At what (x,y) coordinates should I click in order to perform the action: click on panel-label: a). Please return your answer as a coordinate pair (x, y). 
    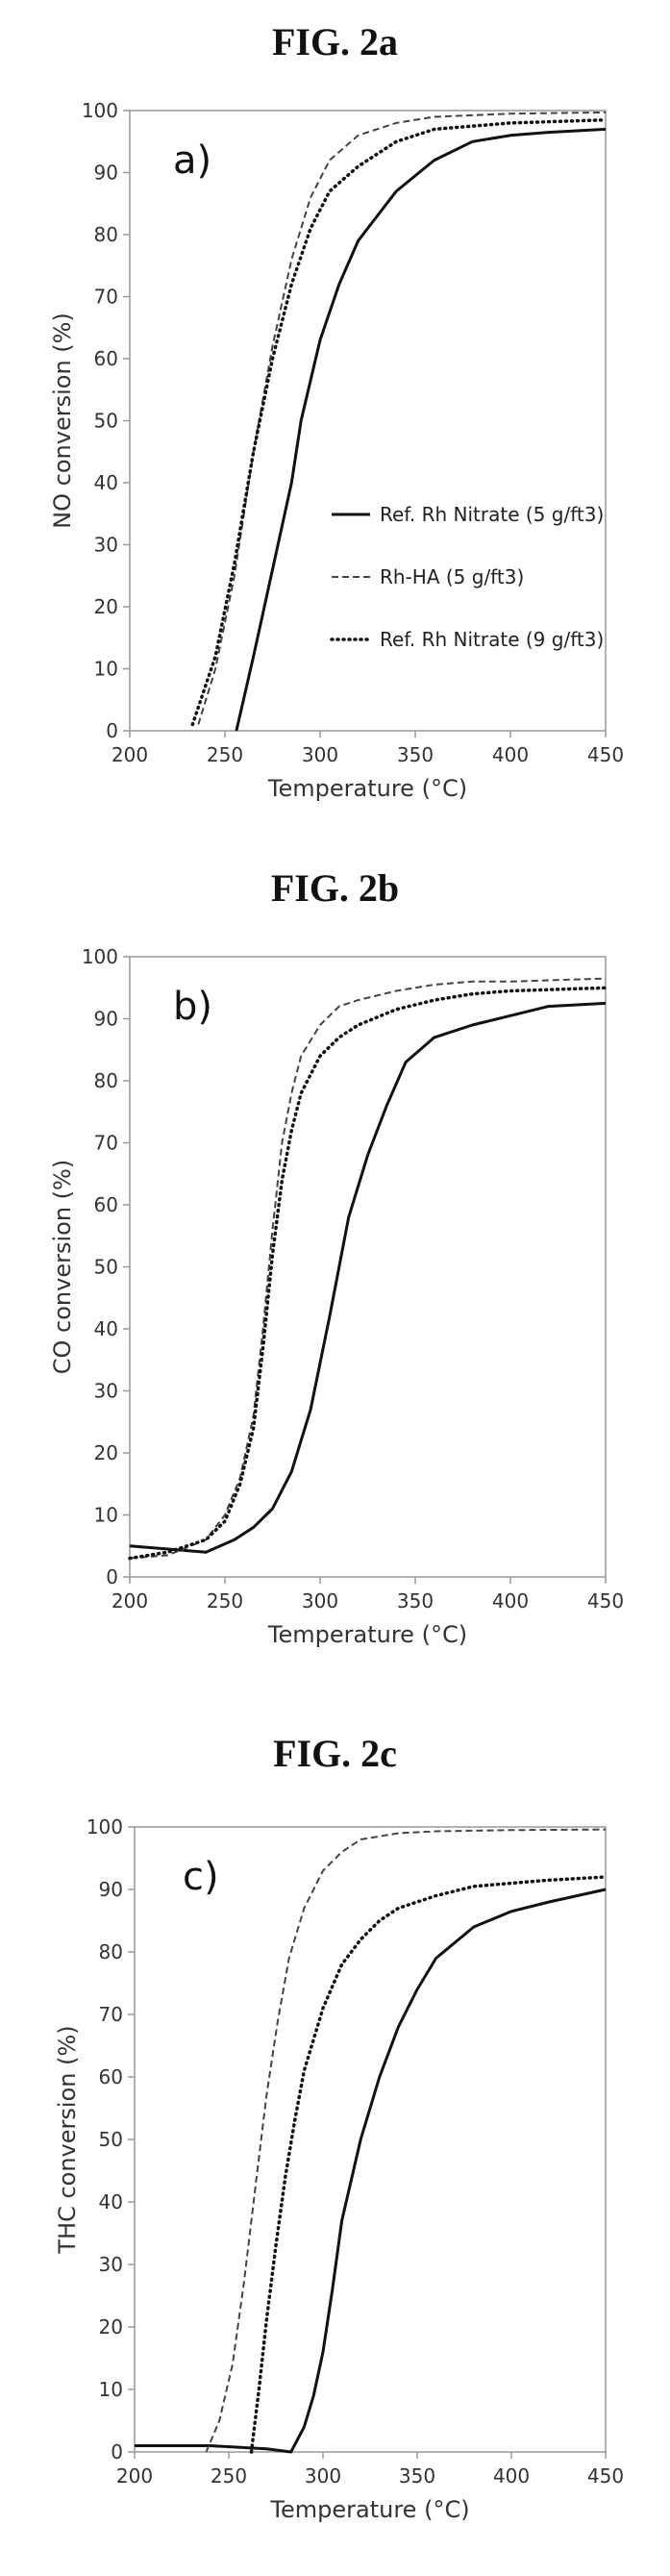
    Looking at the image, I should click on (192, 160).